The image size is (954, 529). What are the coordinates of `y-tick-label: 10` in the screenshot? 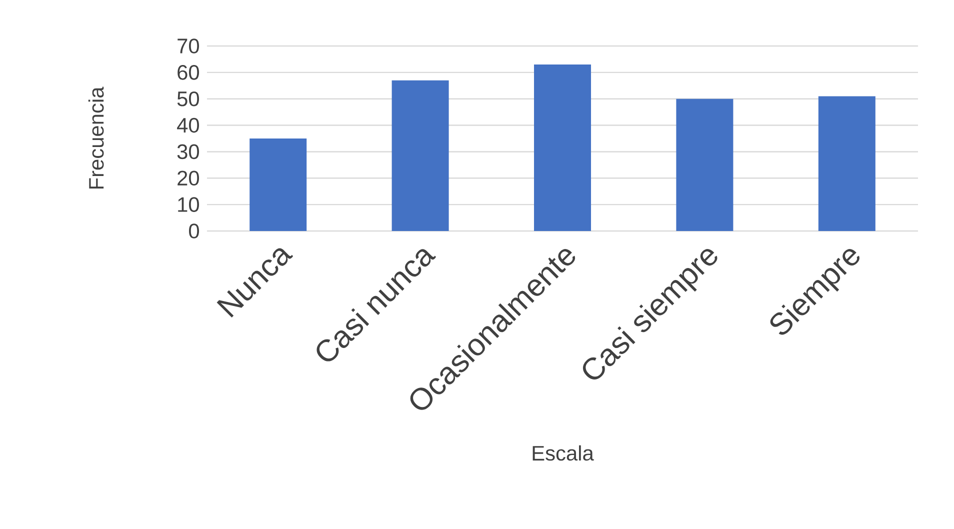 It's located at (188, 204).